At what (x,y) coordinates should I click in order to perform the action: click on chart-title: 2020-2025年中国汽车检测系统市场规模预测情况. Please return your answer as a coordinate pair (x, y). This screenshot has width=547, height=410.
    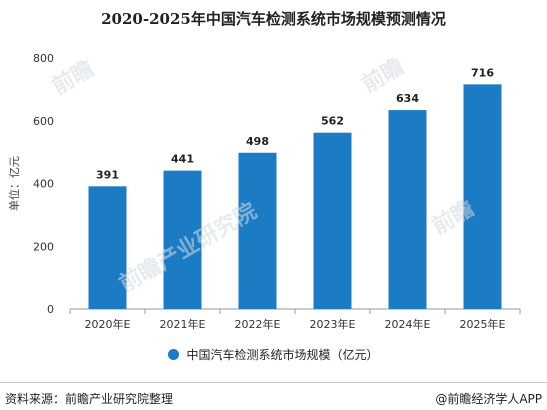
    Looking at the image, I should click on (273, 19).